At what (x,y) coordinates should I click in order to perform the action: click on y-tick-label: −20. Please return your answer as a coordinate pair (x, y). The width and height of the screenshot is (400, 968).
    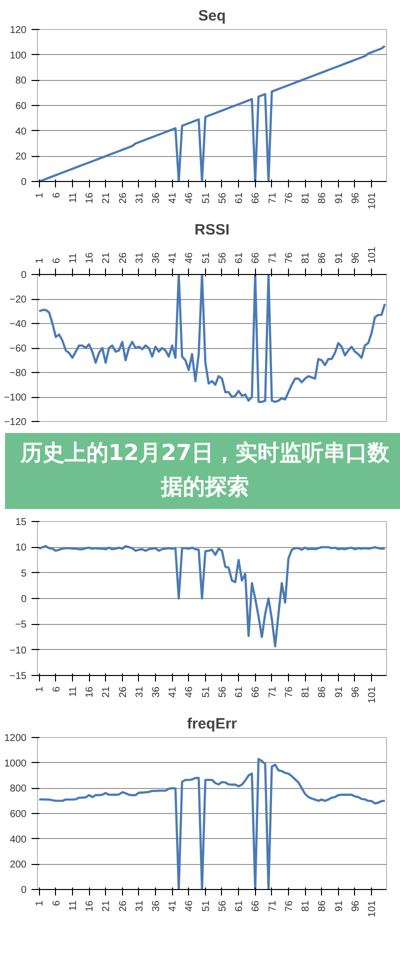
    Looking at the image, I should click on (18, 300).